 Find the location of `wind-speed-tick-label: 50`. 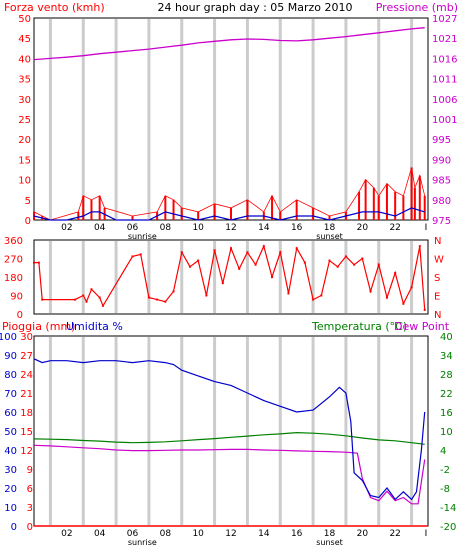

wind-speed-tick-label: 50 is located at coordinates (24, 19).